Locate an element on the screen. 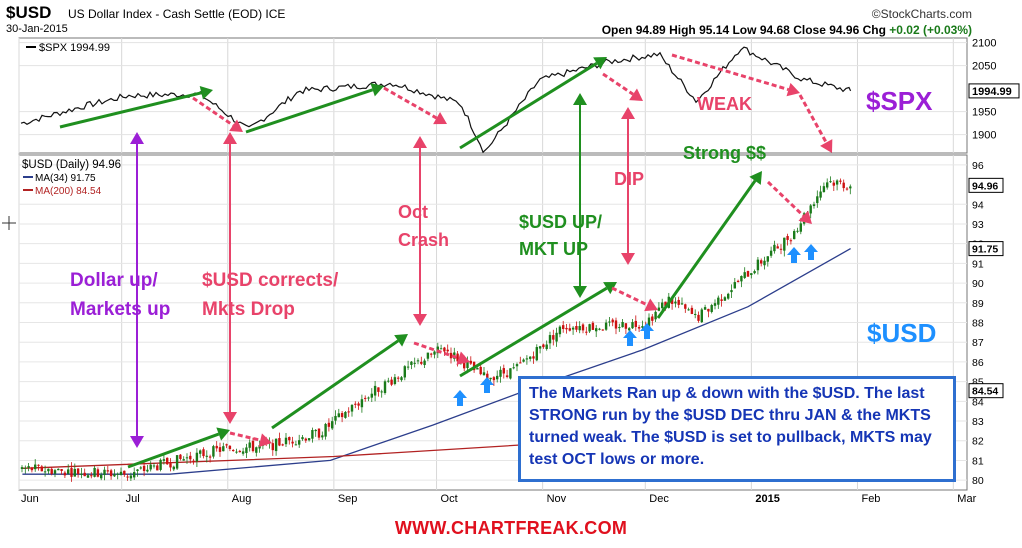 Image resolution: width=1022 pixels, height=548 pixels. usd-y-tick-label: 80 is located at coordinates (978, 481).